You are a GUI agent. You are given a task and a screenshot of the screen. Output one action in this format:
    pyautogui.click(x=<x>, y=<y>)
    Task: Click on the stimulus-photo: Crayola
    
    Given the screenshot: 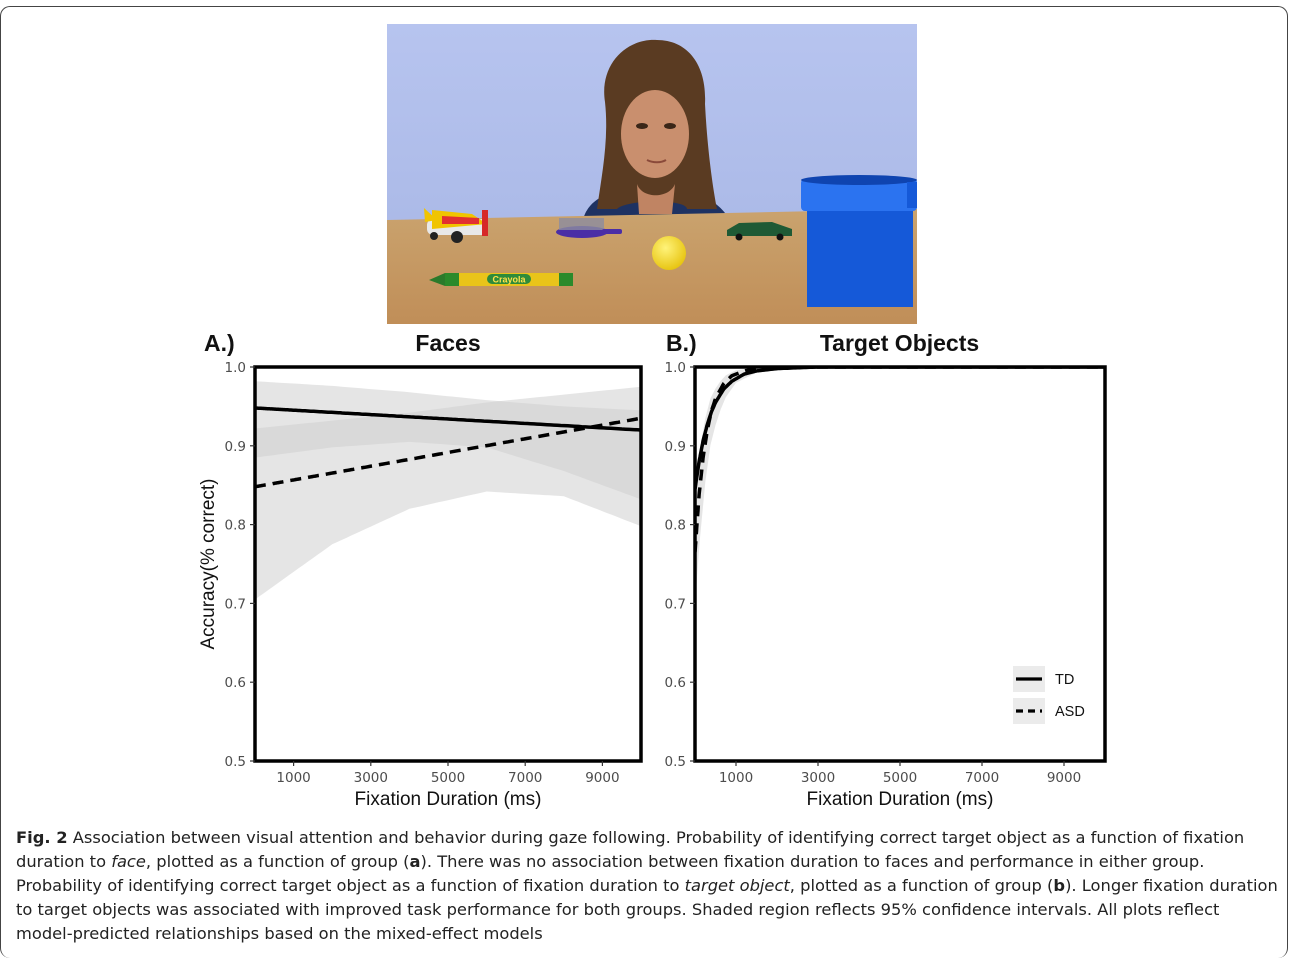 What is the action you would take?
    pyautogui.click(x=652, y=174)
    